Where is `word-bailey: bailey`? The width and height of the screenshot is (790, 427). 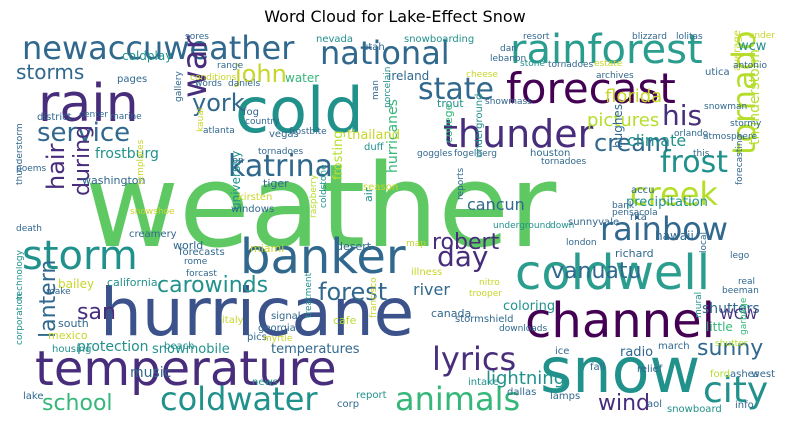 word-bailey: bailey is located at coordinates (76, 284).